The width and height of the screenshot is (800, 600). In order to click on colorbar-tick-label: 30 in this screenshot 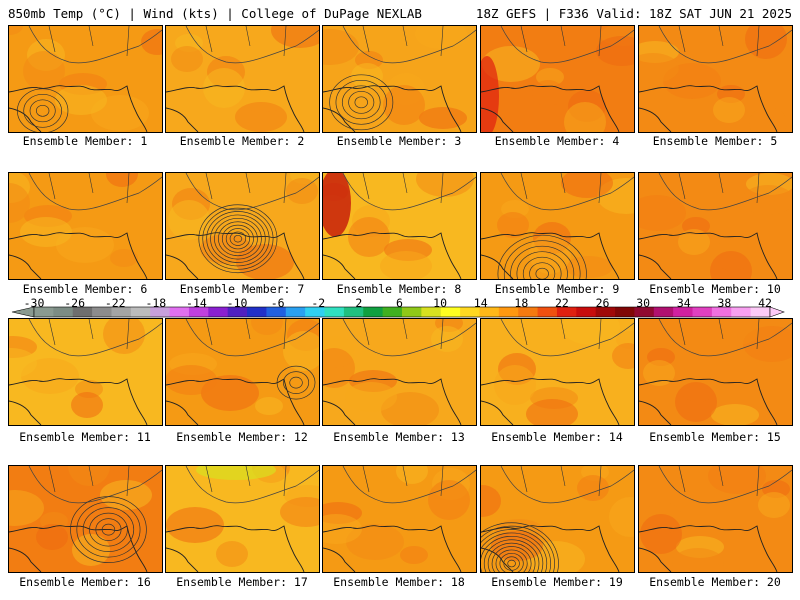, I will do `click(643, 303)`.